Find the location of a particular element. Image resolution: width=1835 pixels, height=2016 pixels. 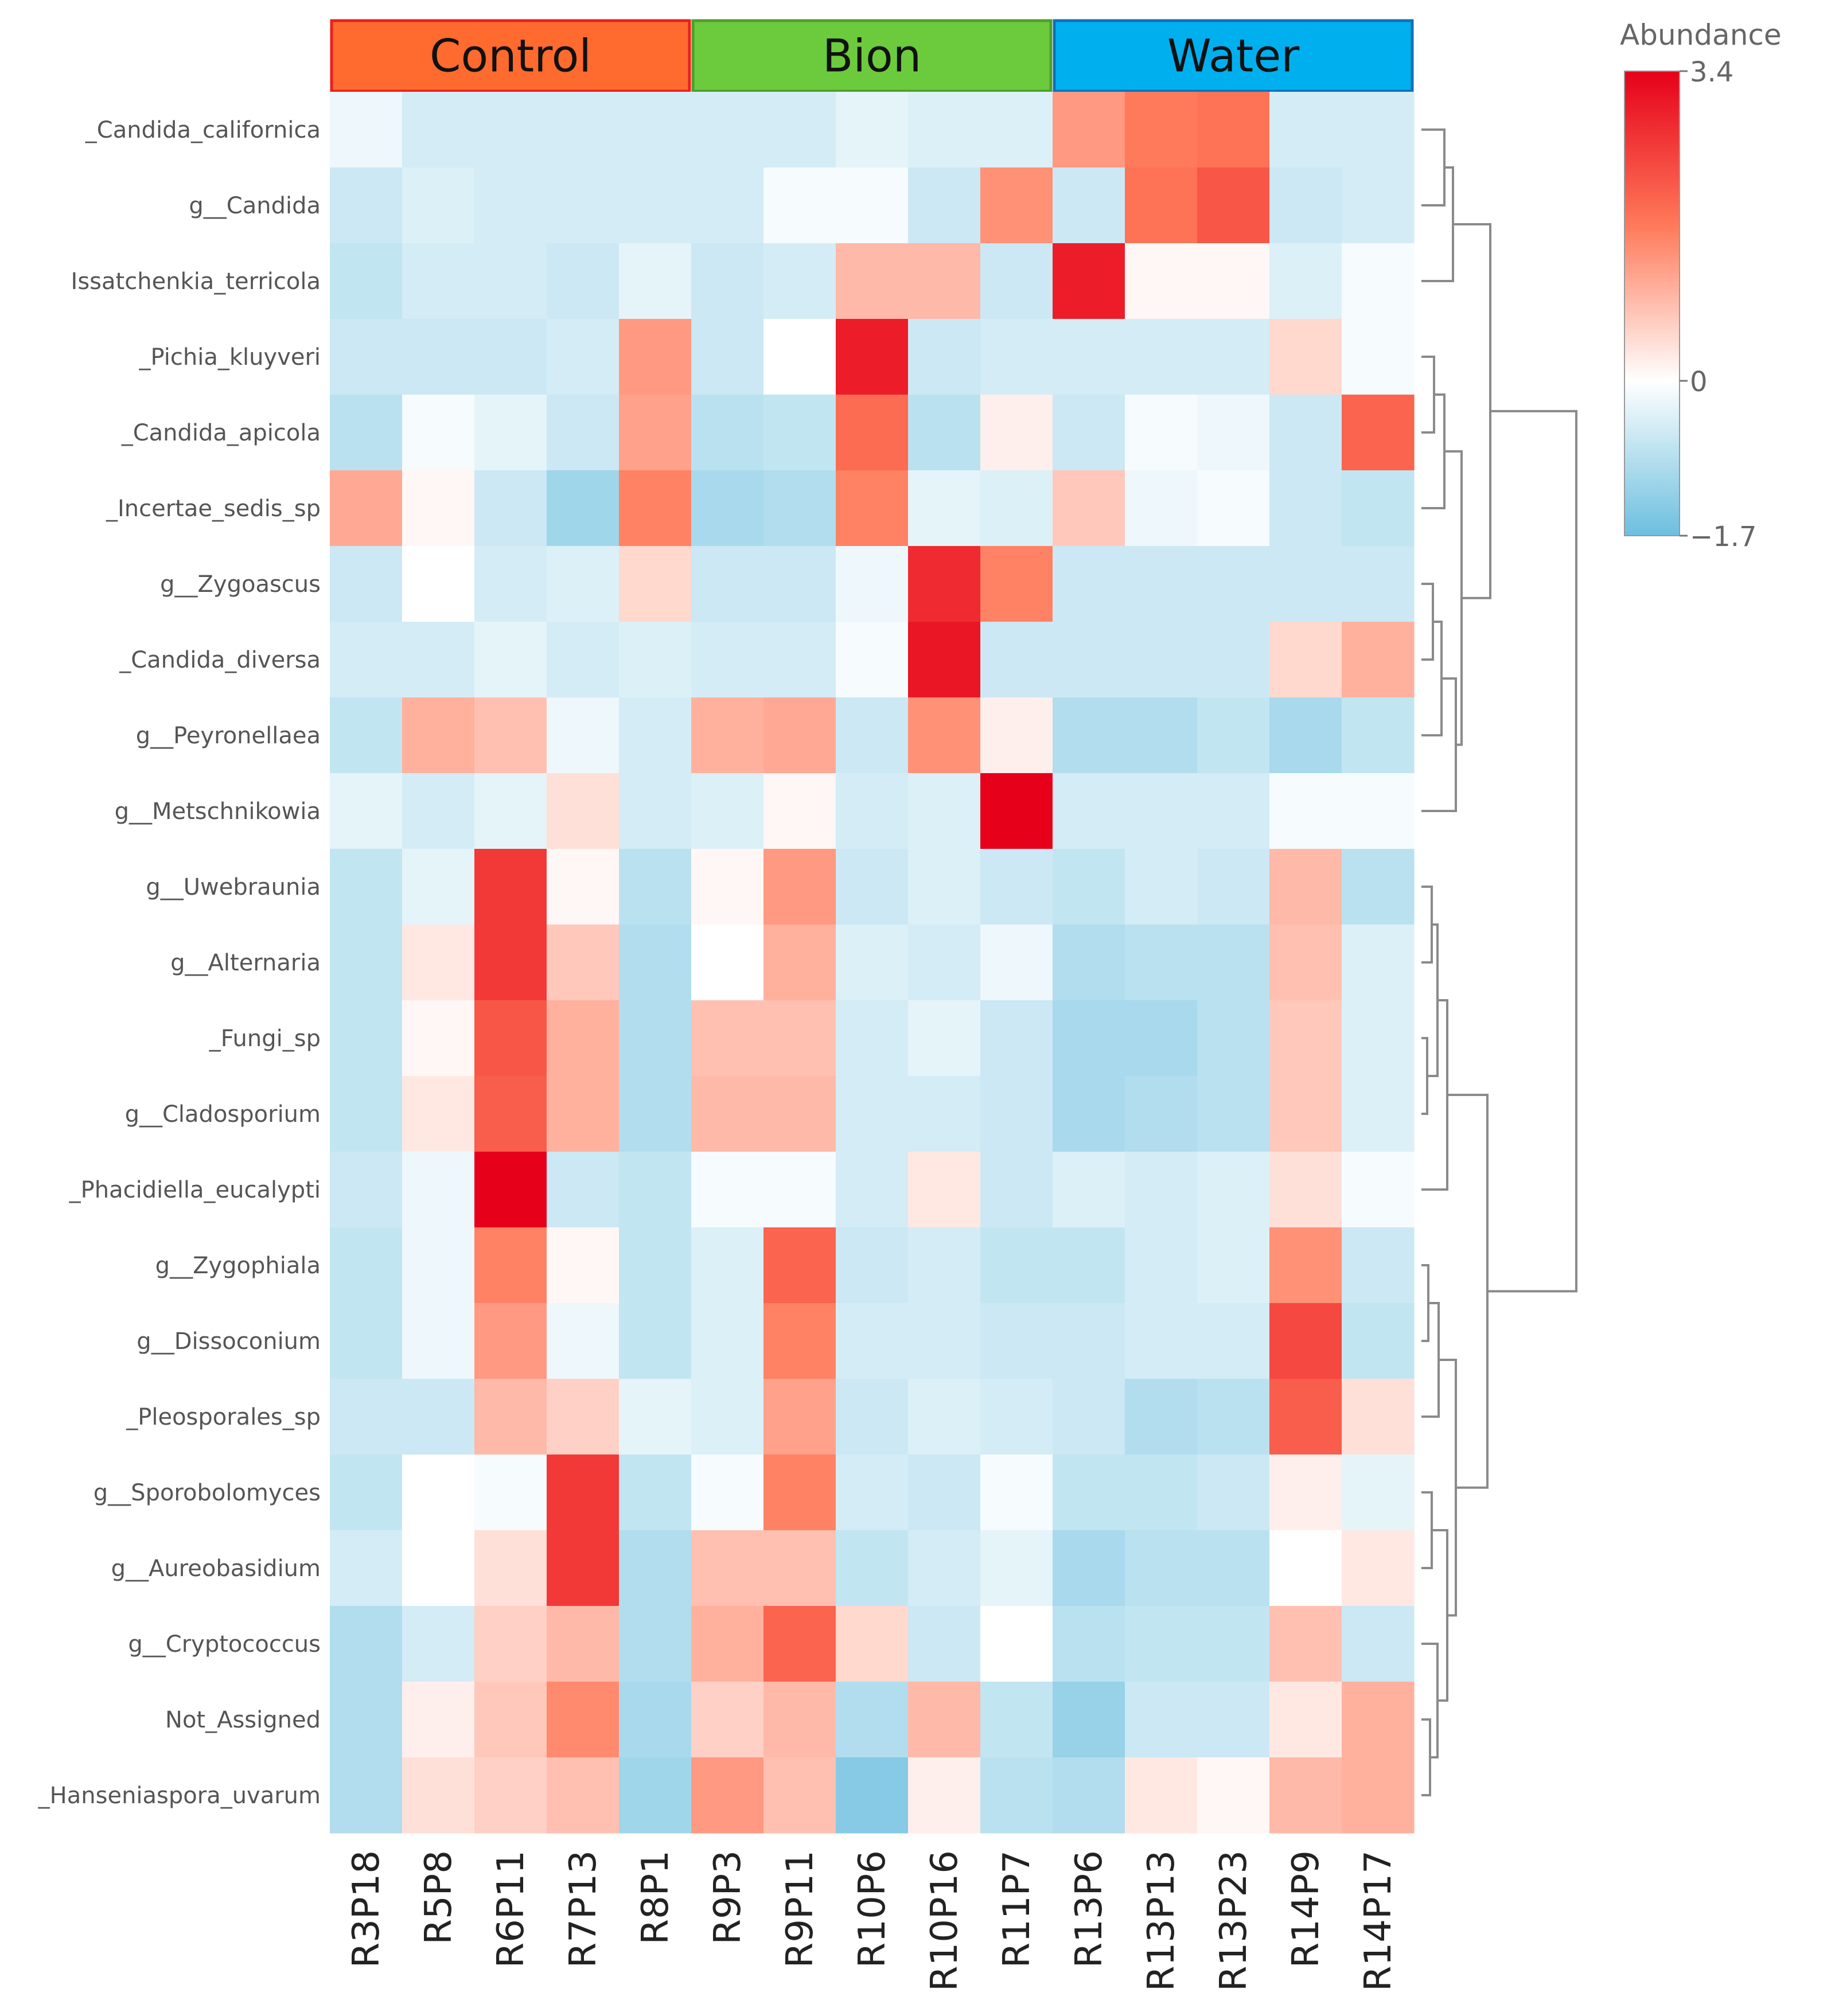

row-label: Not_Assigned is located at coordinates (243, 1720).